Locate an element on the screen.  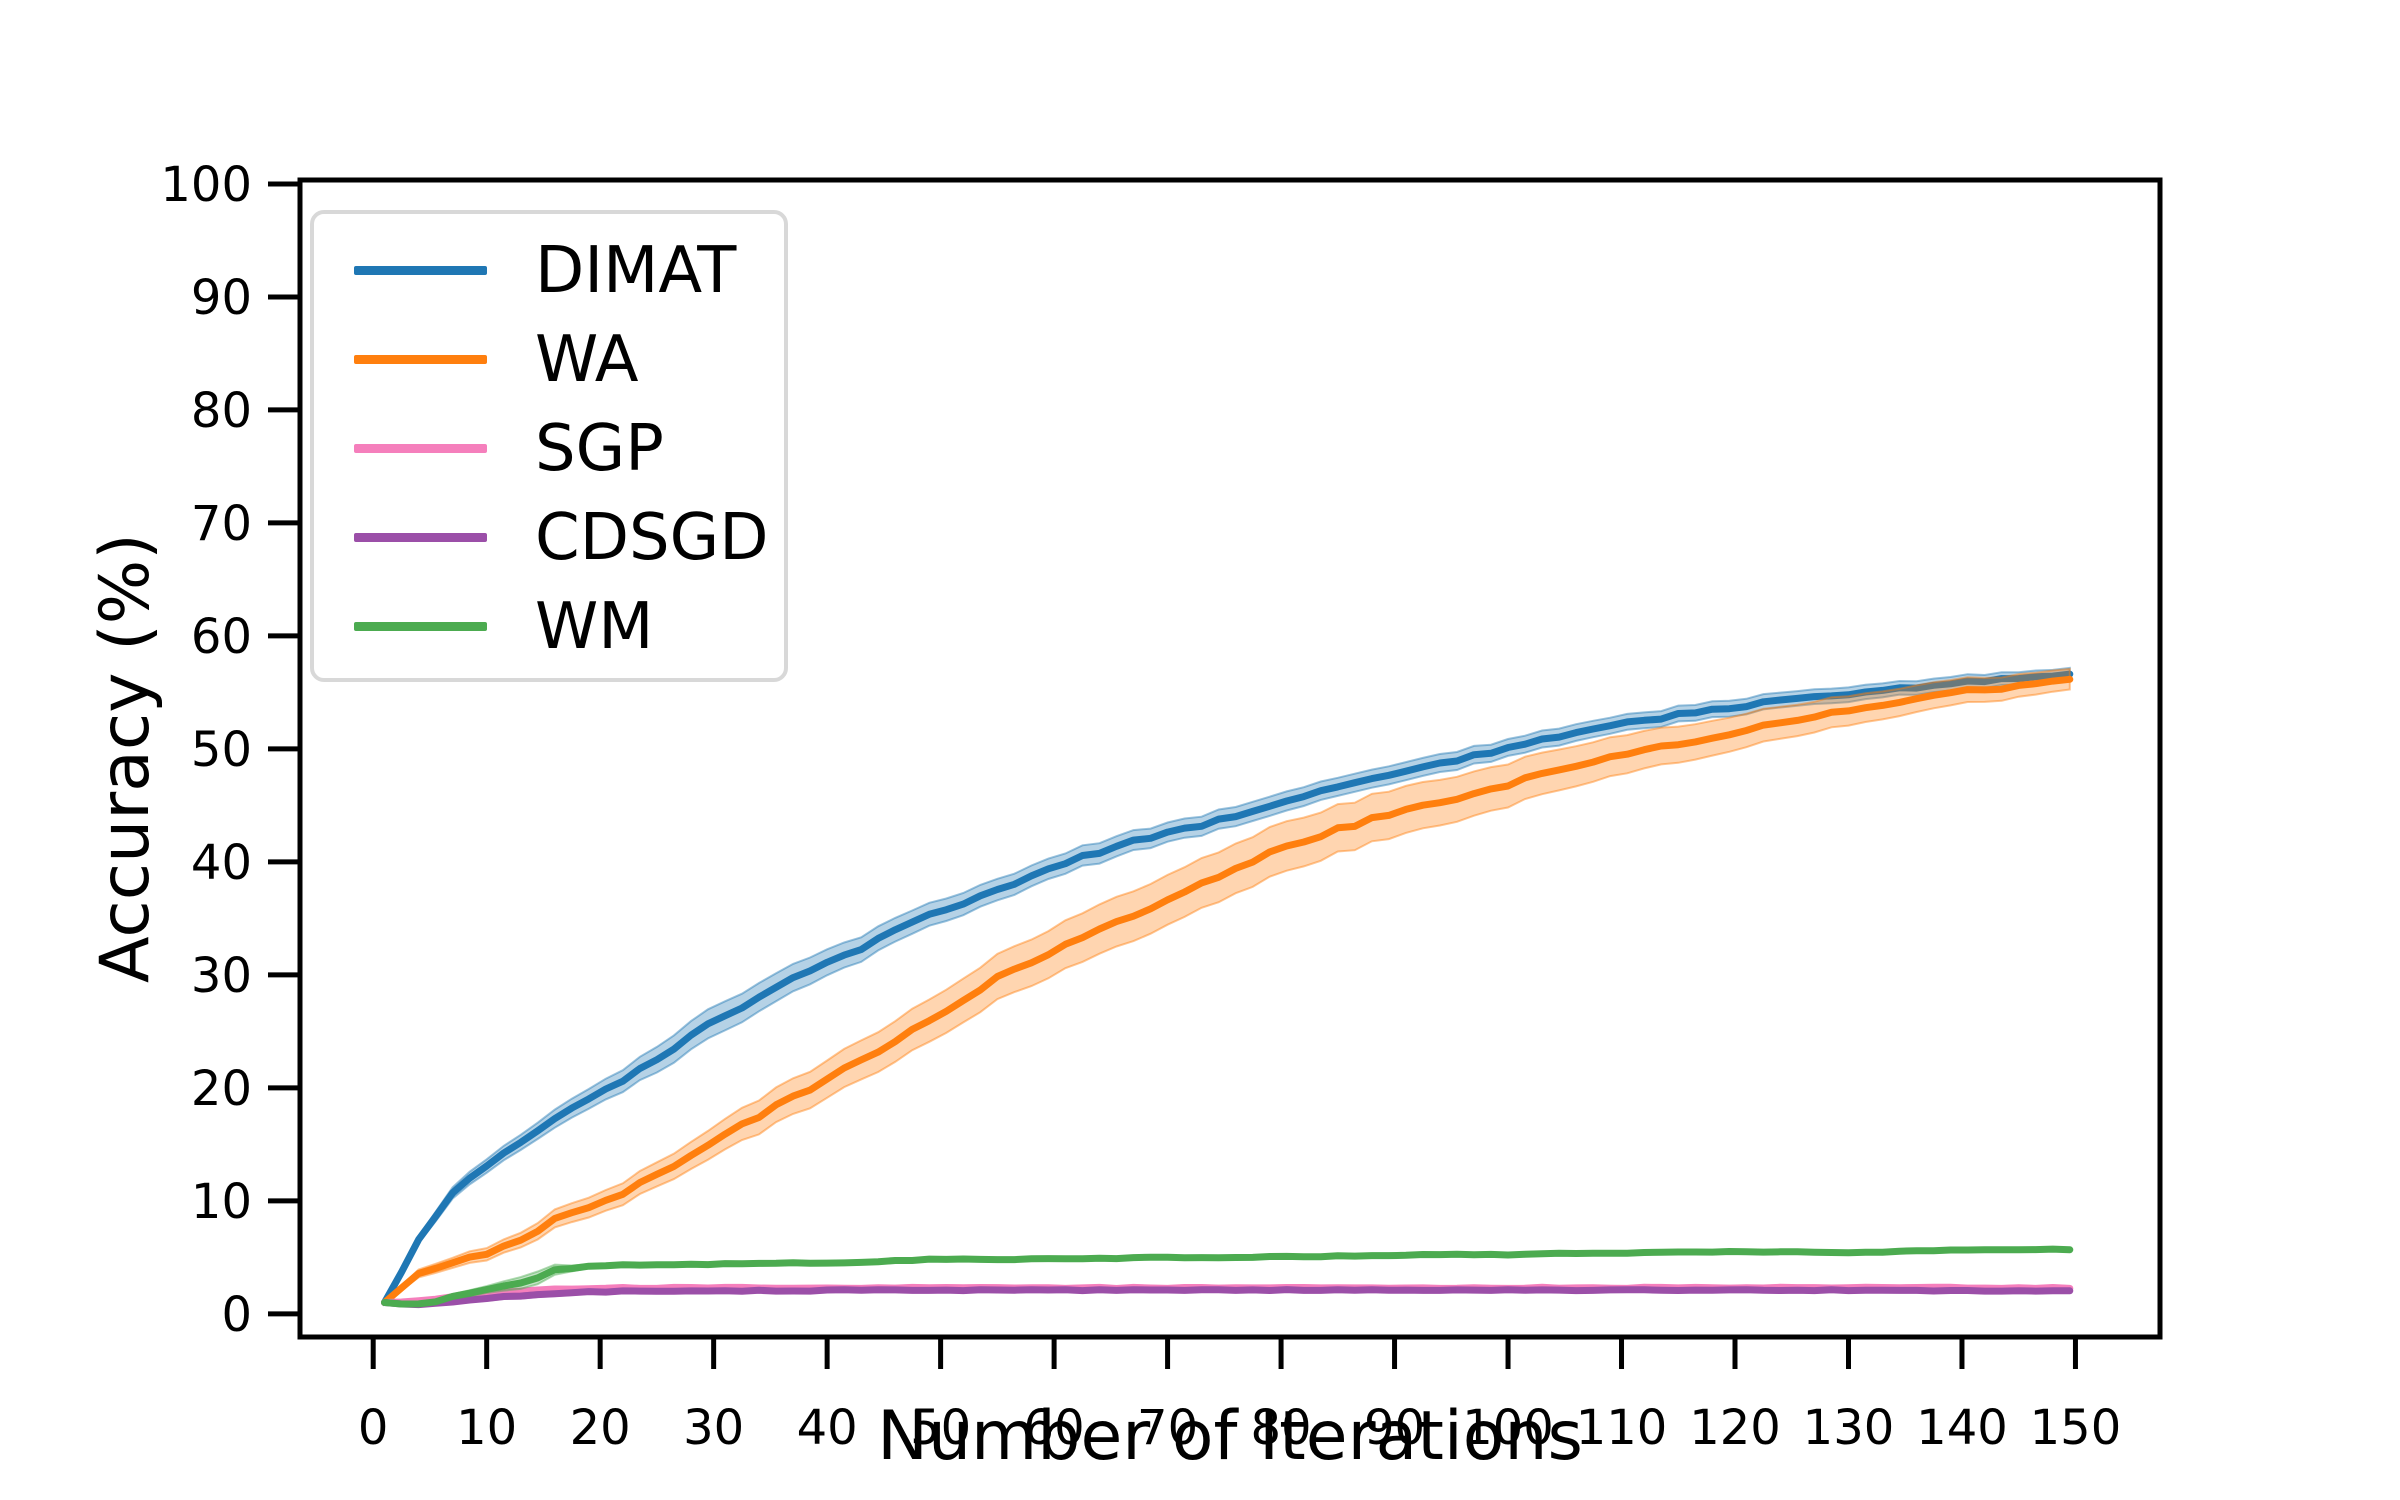
cdsgd-line is located at coordinates (1227, 1297).